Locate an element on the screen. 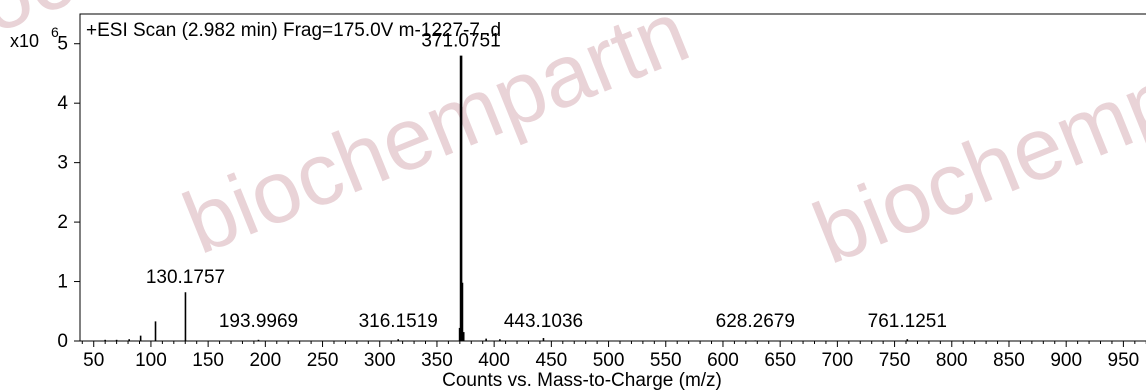  x-axis-label: Counts vs. Mass-to-Charge (m/z) is located at coordinates (582, 380).